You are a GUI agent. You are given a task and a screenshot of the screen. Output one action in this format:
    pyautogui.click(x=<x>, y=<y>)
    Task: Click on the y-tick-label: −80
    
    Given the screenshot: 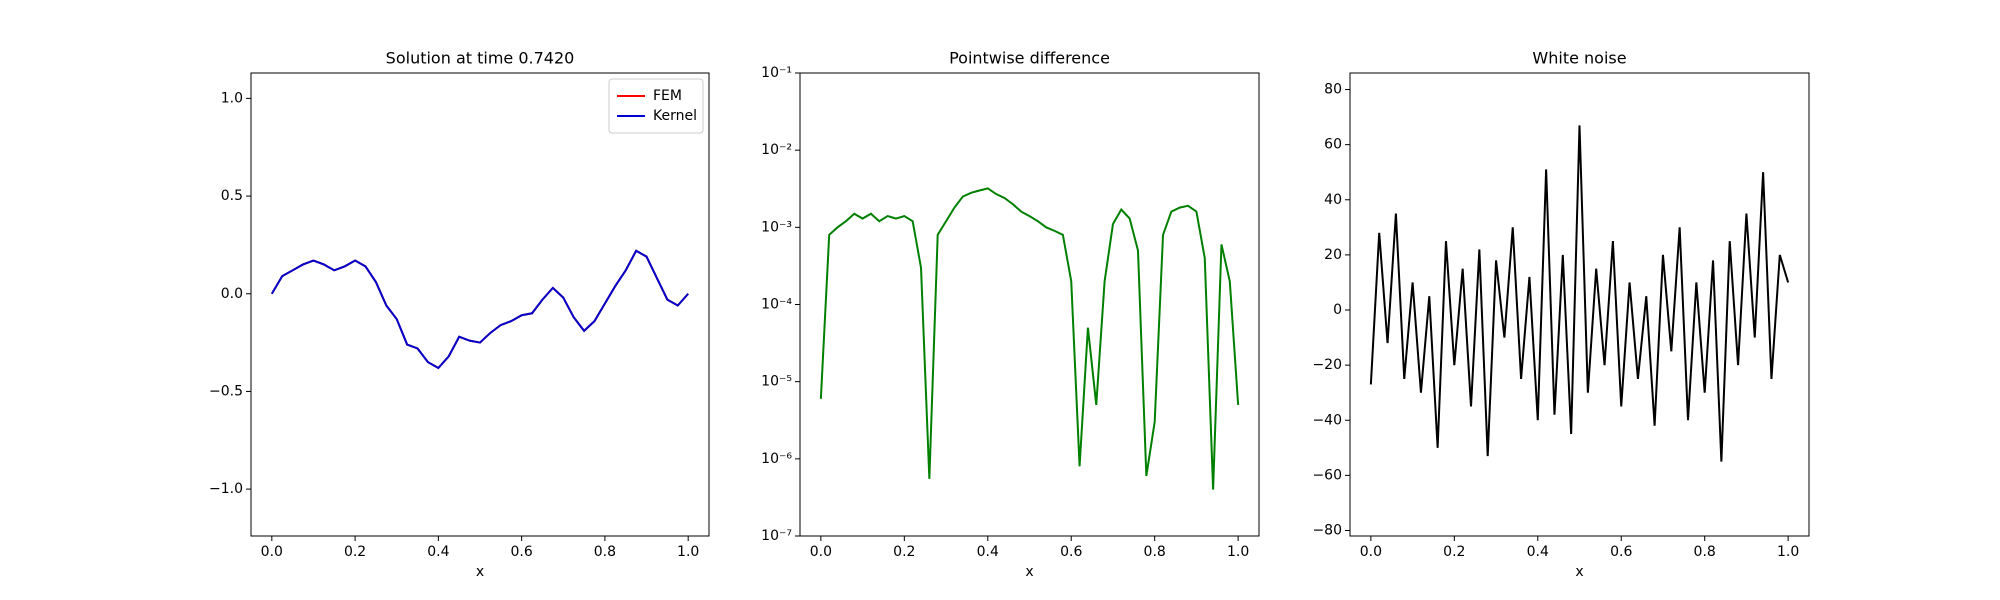 What is the action you would take?
    pyautogui.click(x=1327, y=530)
    